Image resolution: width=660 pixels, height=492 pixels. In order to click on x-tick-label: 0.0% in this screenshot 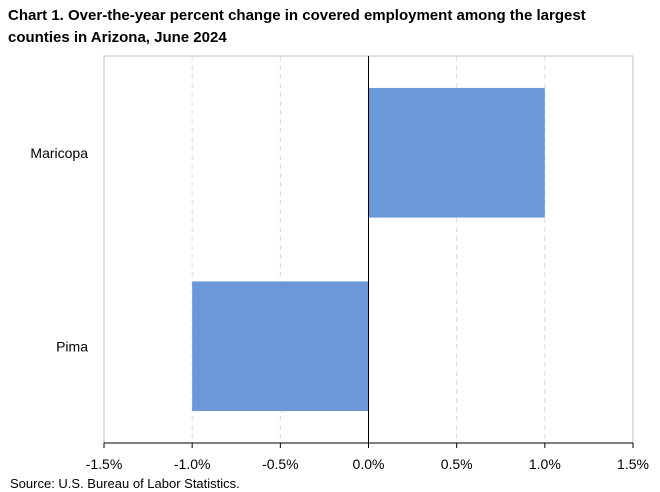, I will do `click(369, 464)`.